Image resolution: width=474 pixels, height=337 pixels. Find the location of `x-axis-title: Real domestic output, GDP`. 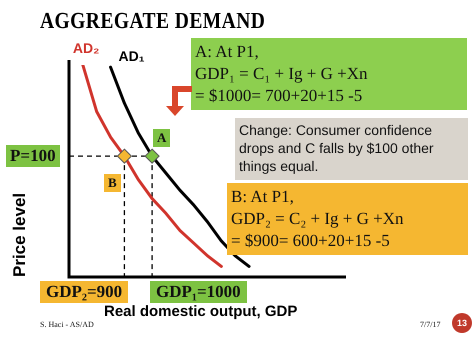

x-axis-title: Real domestic output, GDP is located at coordinates (201, 311).